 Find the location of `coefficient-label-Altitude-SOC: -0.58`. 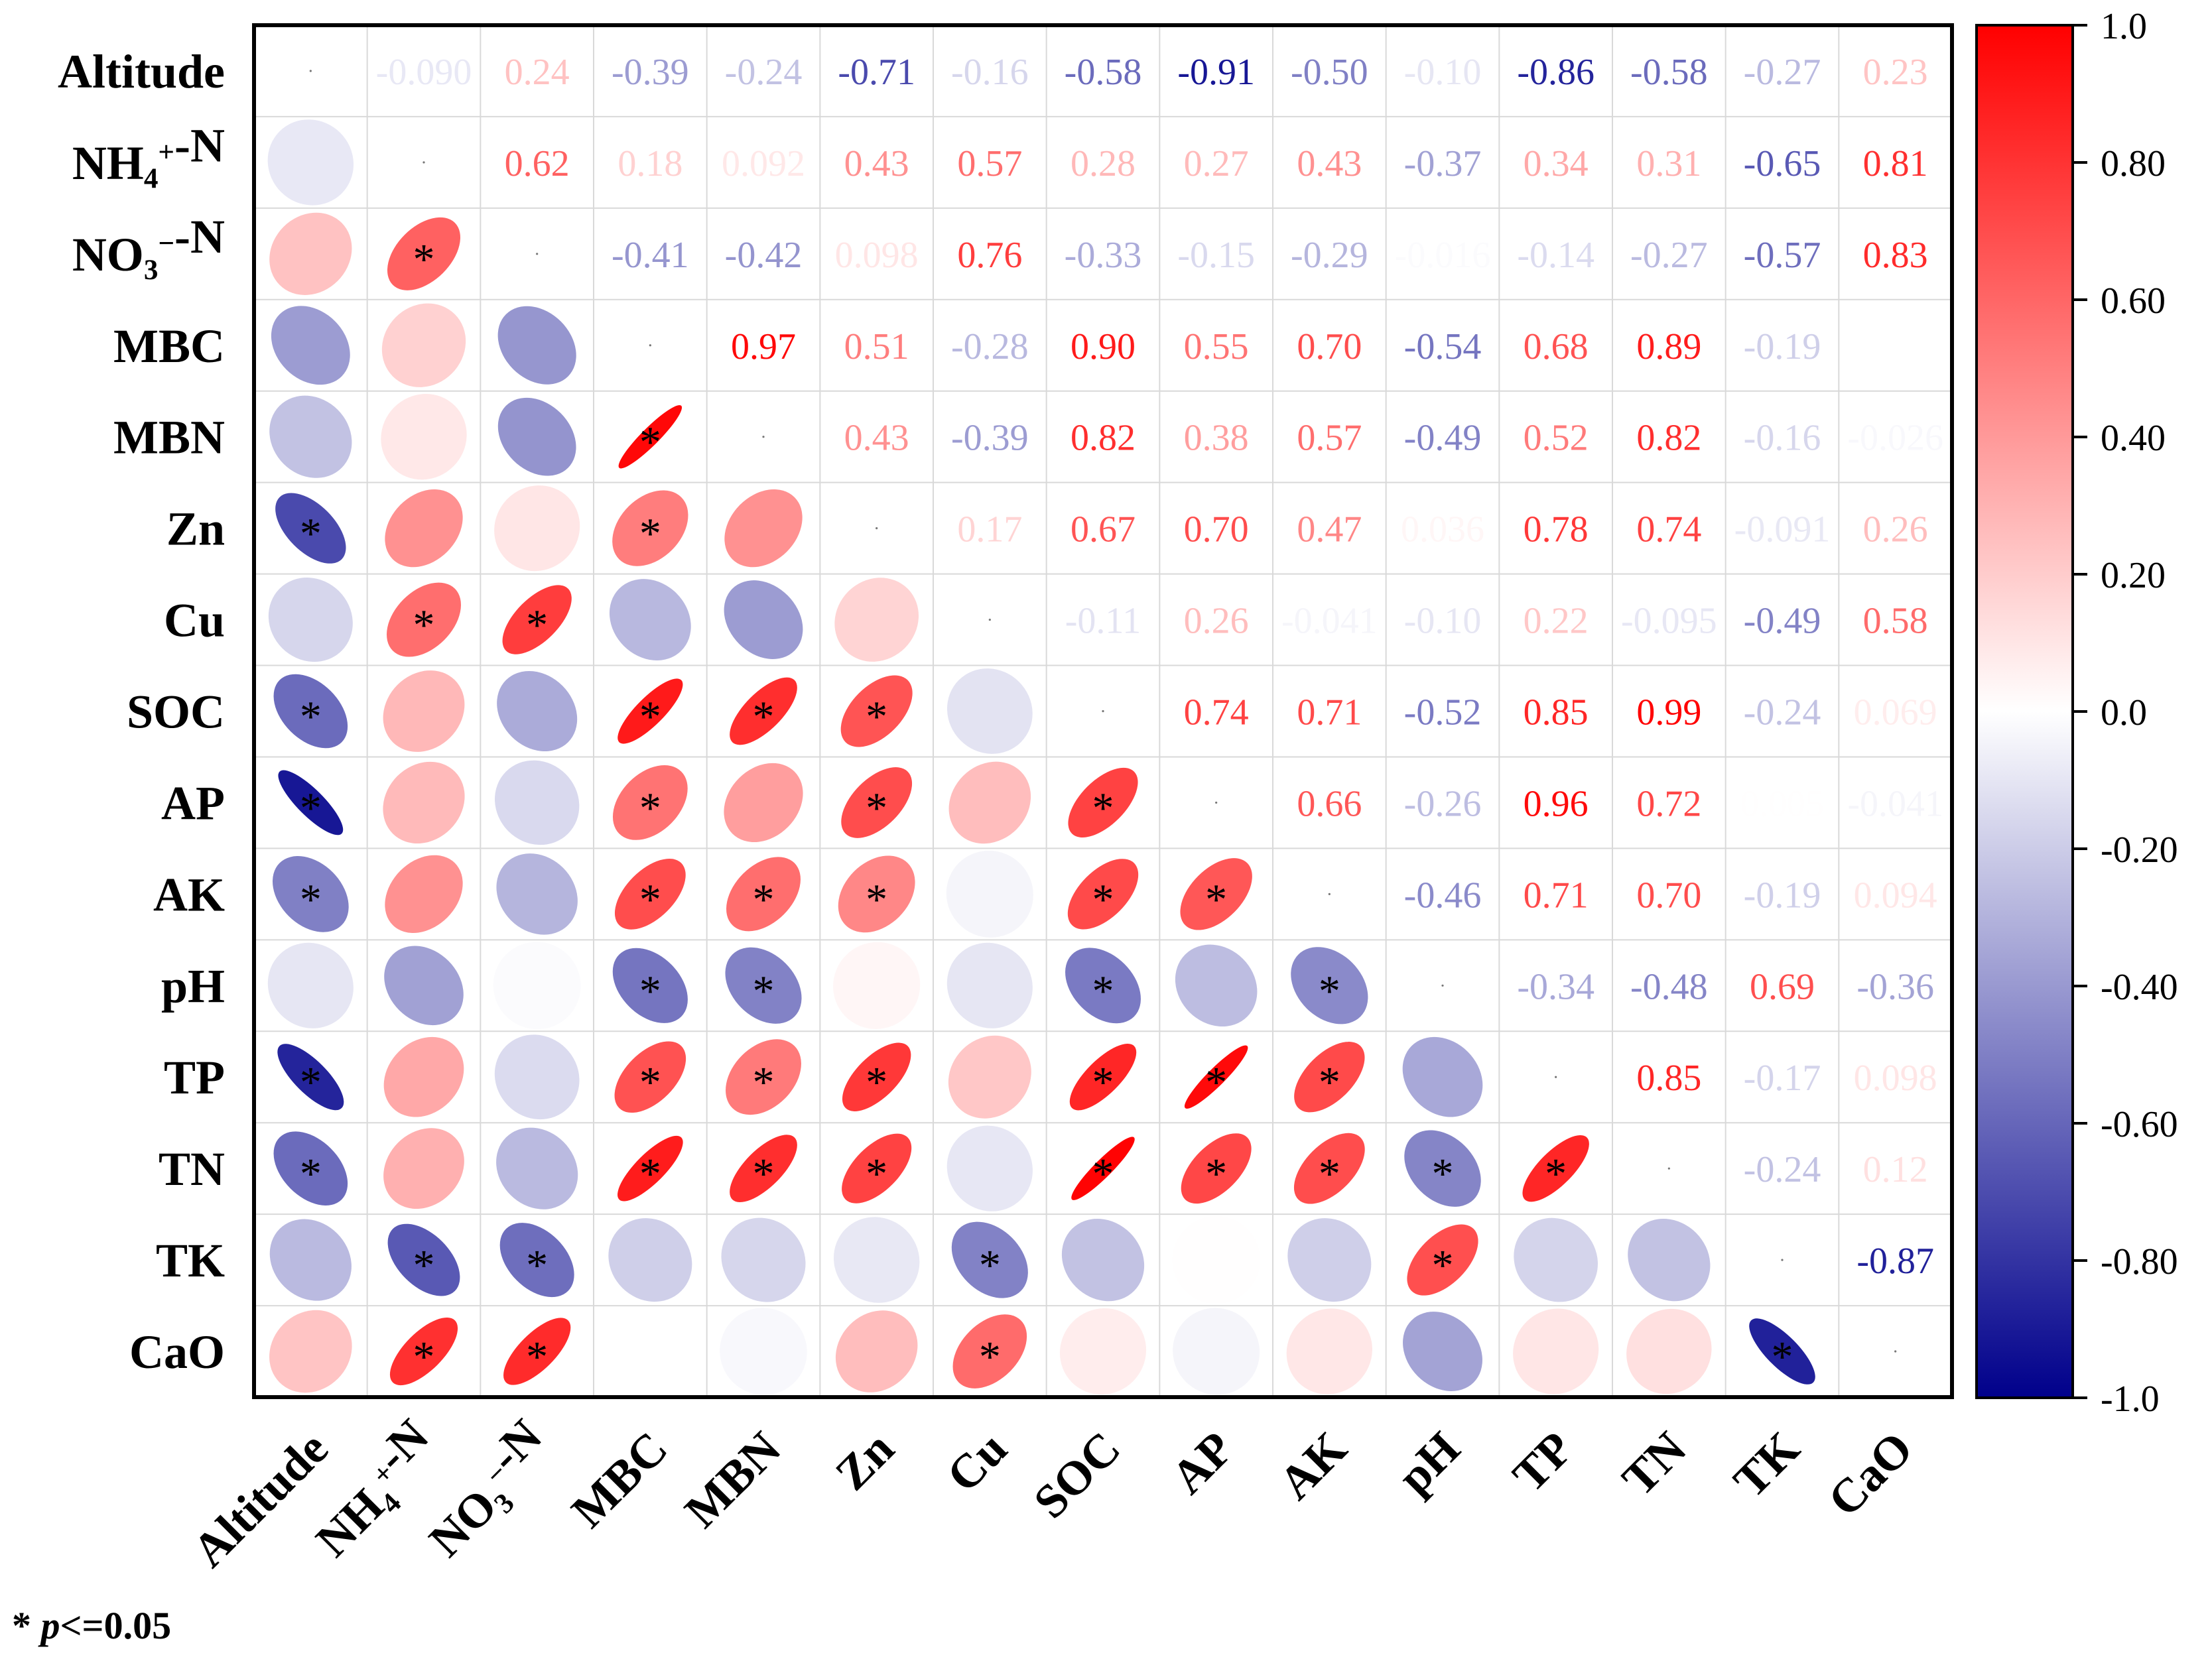

coefficient-label-Altitude-SOC: -0.58 is located at coordinates (1103, 72).